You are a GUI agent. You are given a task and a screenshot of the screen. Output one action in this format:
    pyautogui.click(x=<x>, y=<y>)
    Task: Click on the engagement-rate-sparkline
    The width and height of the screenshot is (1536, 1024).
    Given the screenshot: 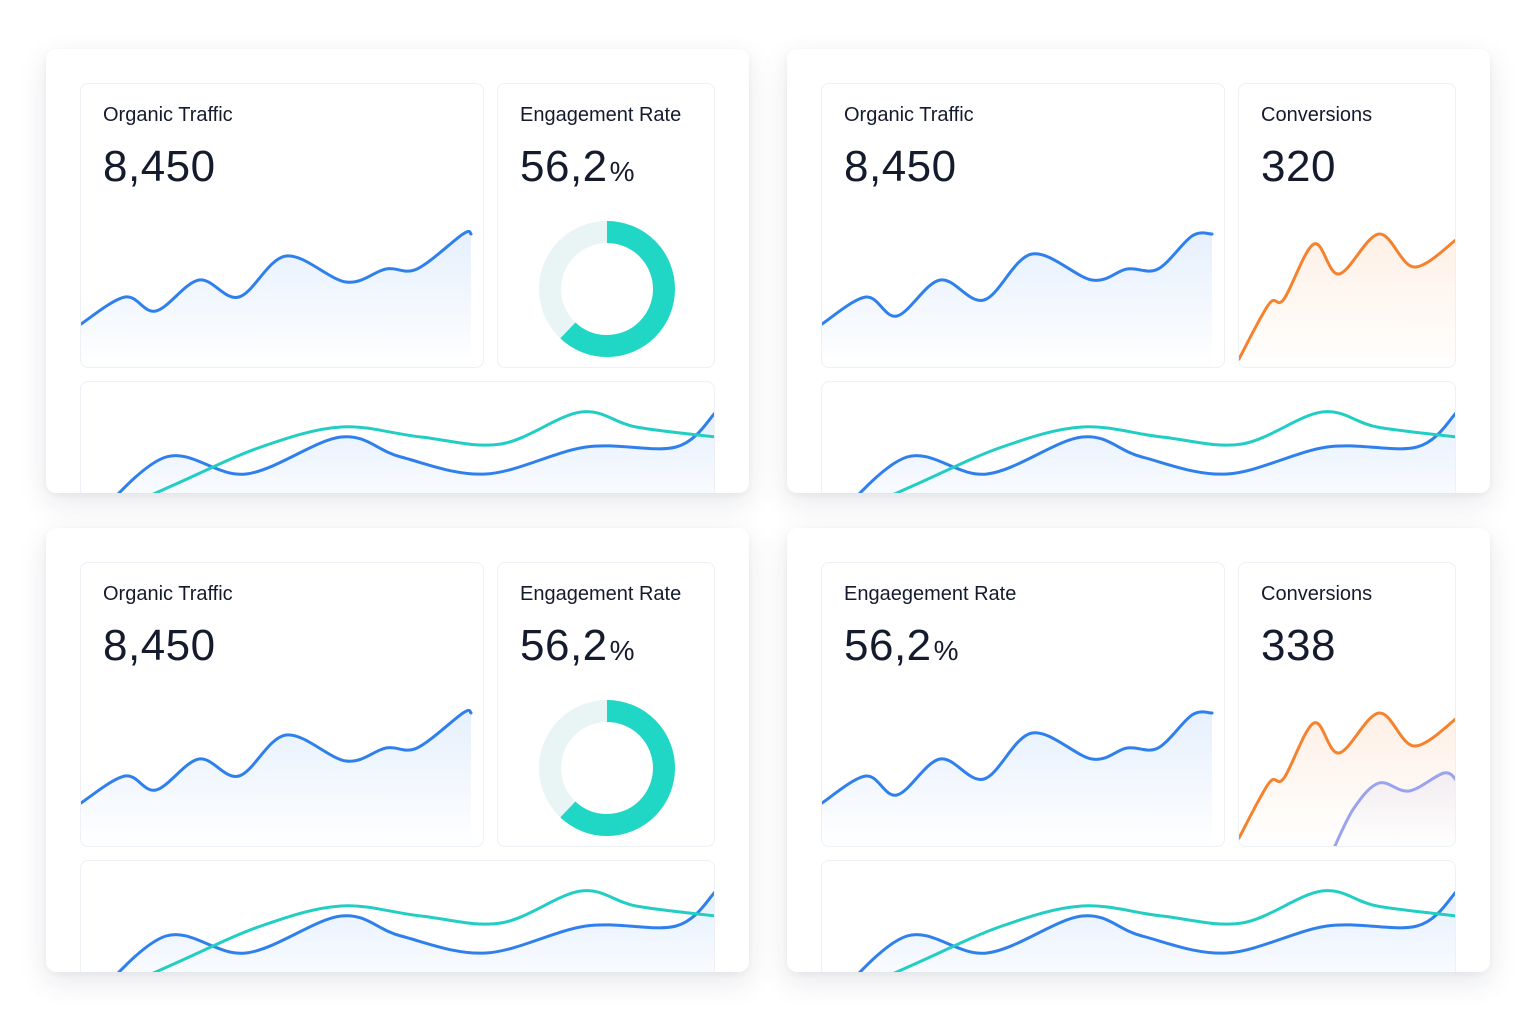 What is the action you would take?
    pyautogui.click(x=1018, y=778)
    